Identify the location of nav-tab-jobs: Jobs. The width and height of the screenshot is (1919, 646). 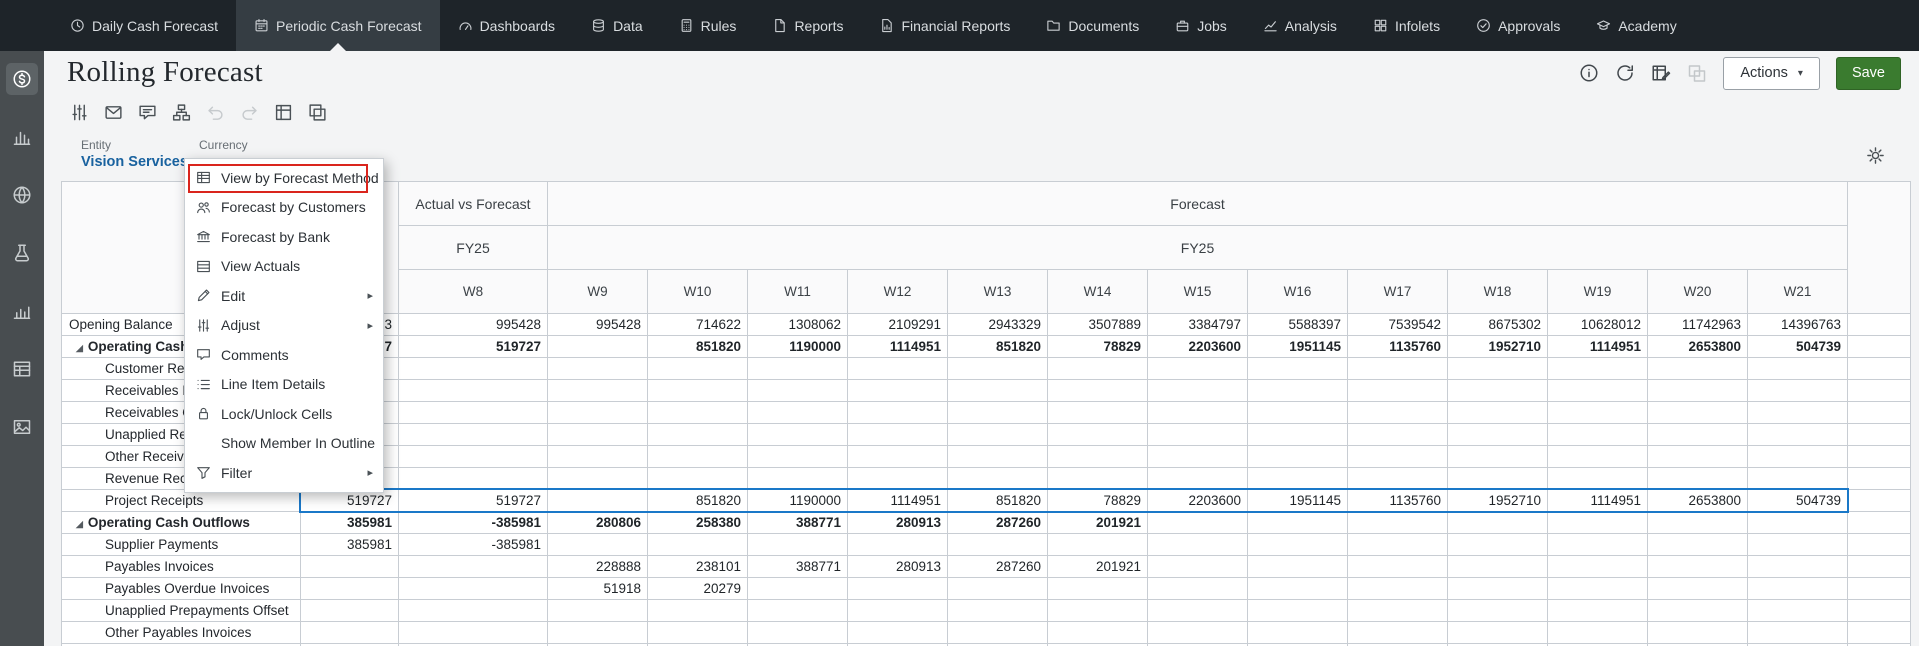
(1201, 25).